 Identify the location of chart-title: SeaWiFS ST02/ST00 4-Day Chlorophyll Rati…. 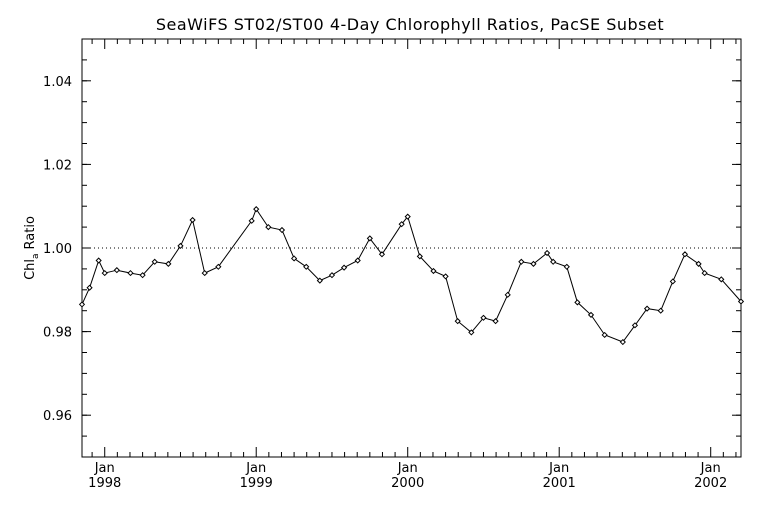
(410, 24).